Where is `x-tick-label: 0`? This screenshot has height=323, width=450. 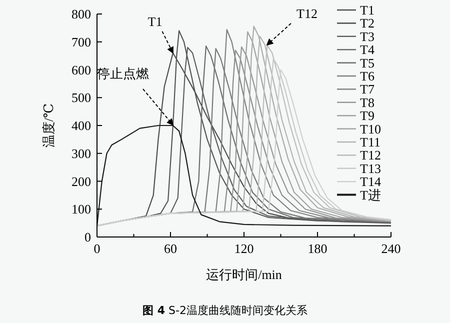 x-tick-label: 0 is located at coordinates (97, 248).